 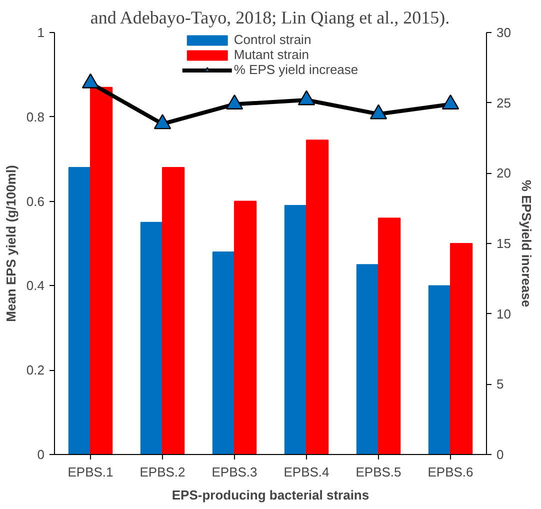 What do you see at coordinates (500, 384) in the screenshot?
I see `y2-tick-label: 5` at bounding box center [500, 384].